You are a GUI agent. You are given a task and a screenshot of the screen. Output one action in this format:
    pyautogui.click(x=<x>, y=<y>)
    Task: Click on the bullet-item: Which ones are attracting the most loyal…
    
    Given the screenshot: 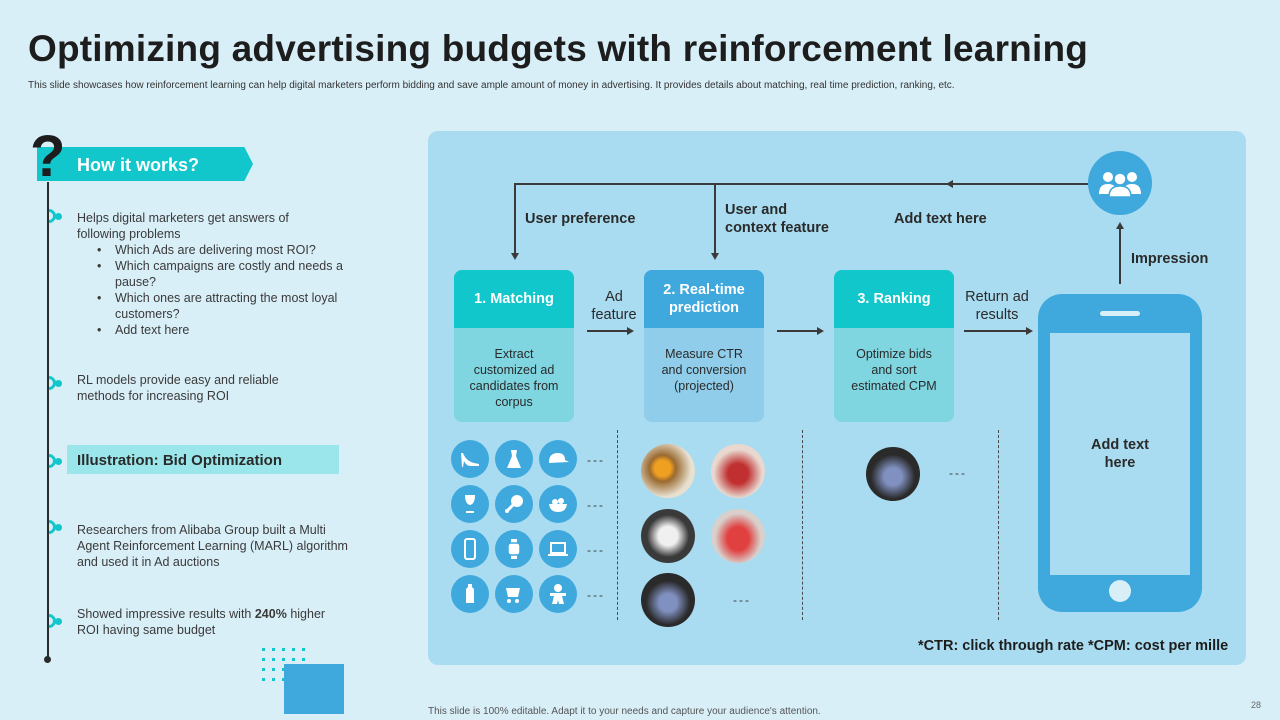 What is the action you would take?
    pyautogui.click(x=208, y=306)
    